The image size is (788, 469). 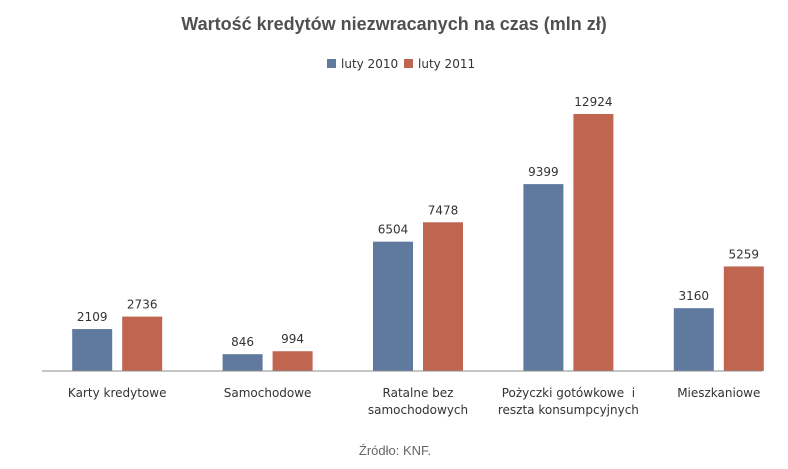 I want to click on value-label-series2-cat2: 994, so click(x=292, y=339).